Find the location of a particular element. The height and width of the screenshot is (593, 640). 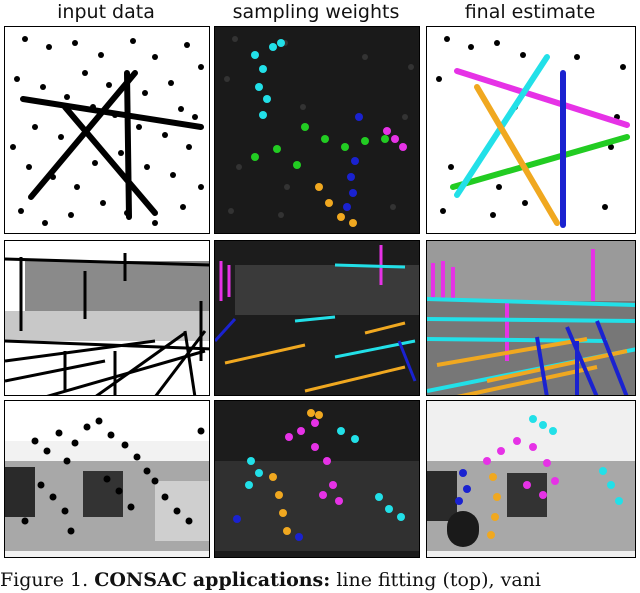

panel-vp-input is located at coordinates (107, 318).